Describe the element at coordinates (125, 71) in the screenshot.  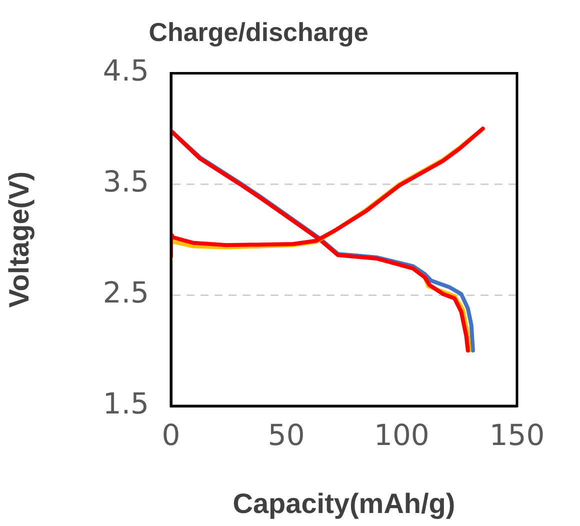
I see `y-tick-label: 4.5` at that location.